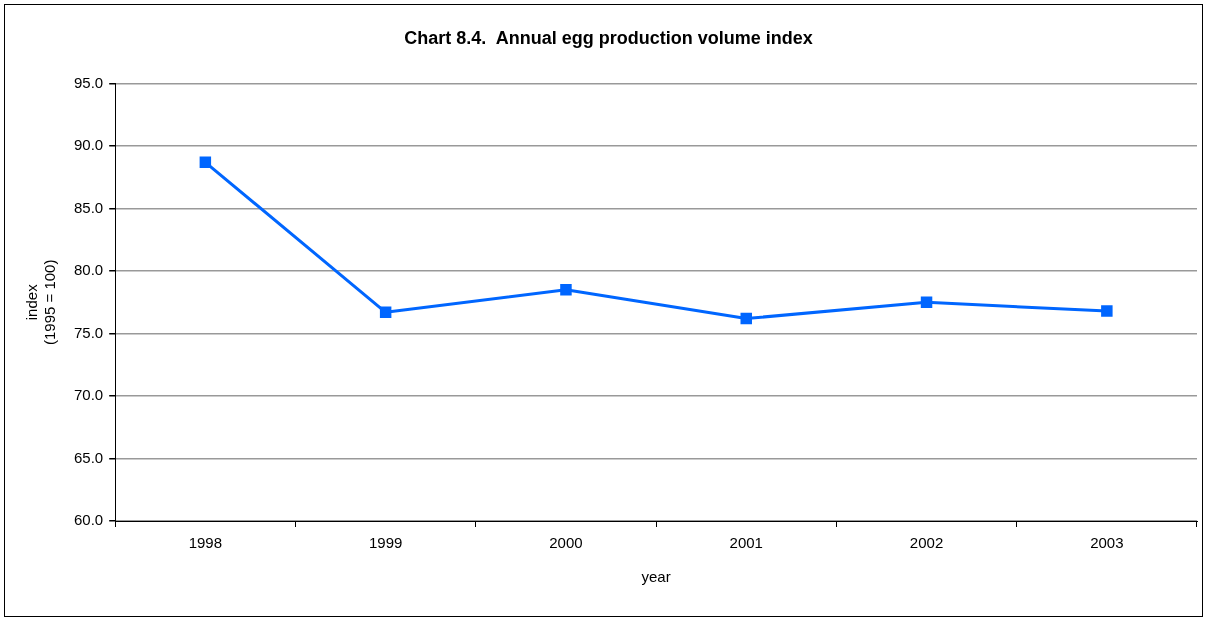 This screenshot has height=621, width=1209. What do you see at coordinates (746, 543) in the screenshot?
I see `x-tick-label: 2001` at bounding box center [746, 543].